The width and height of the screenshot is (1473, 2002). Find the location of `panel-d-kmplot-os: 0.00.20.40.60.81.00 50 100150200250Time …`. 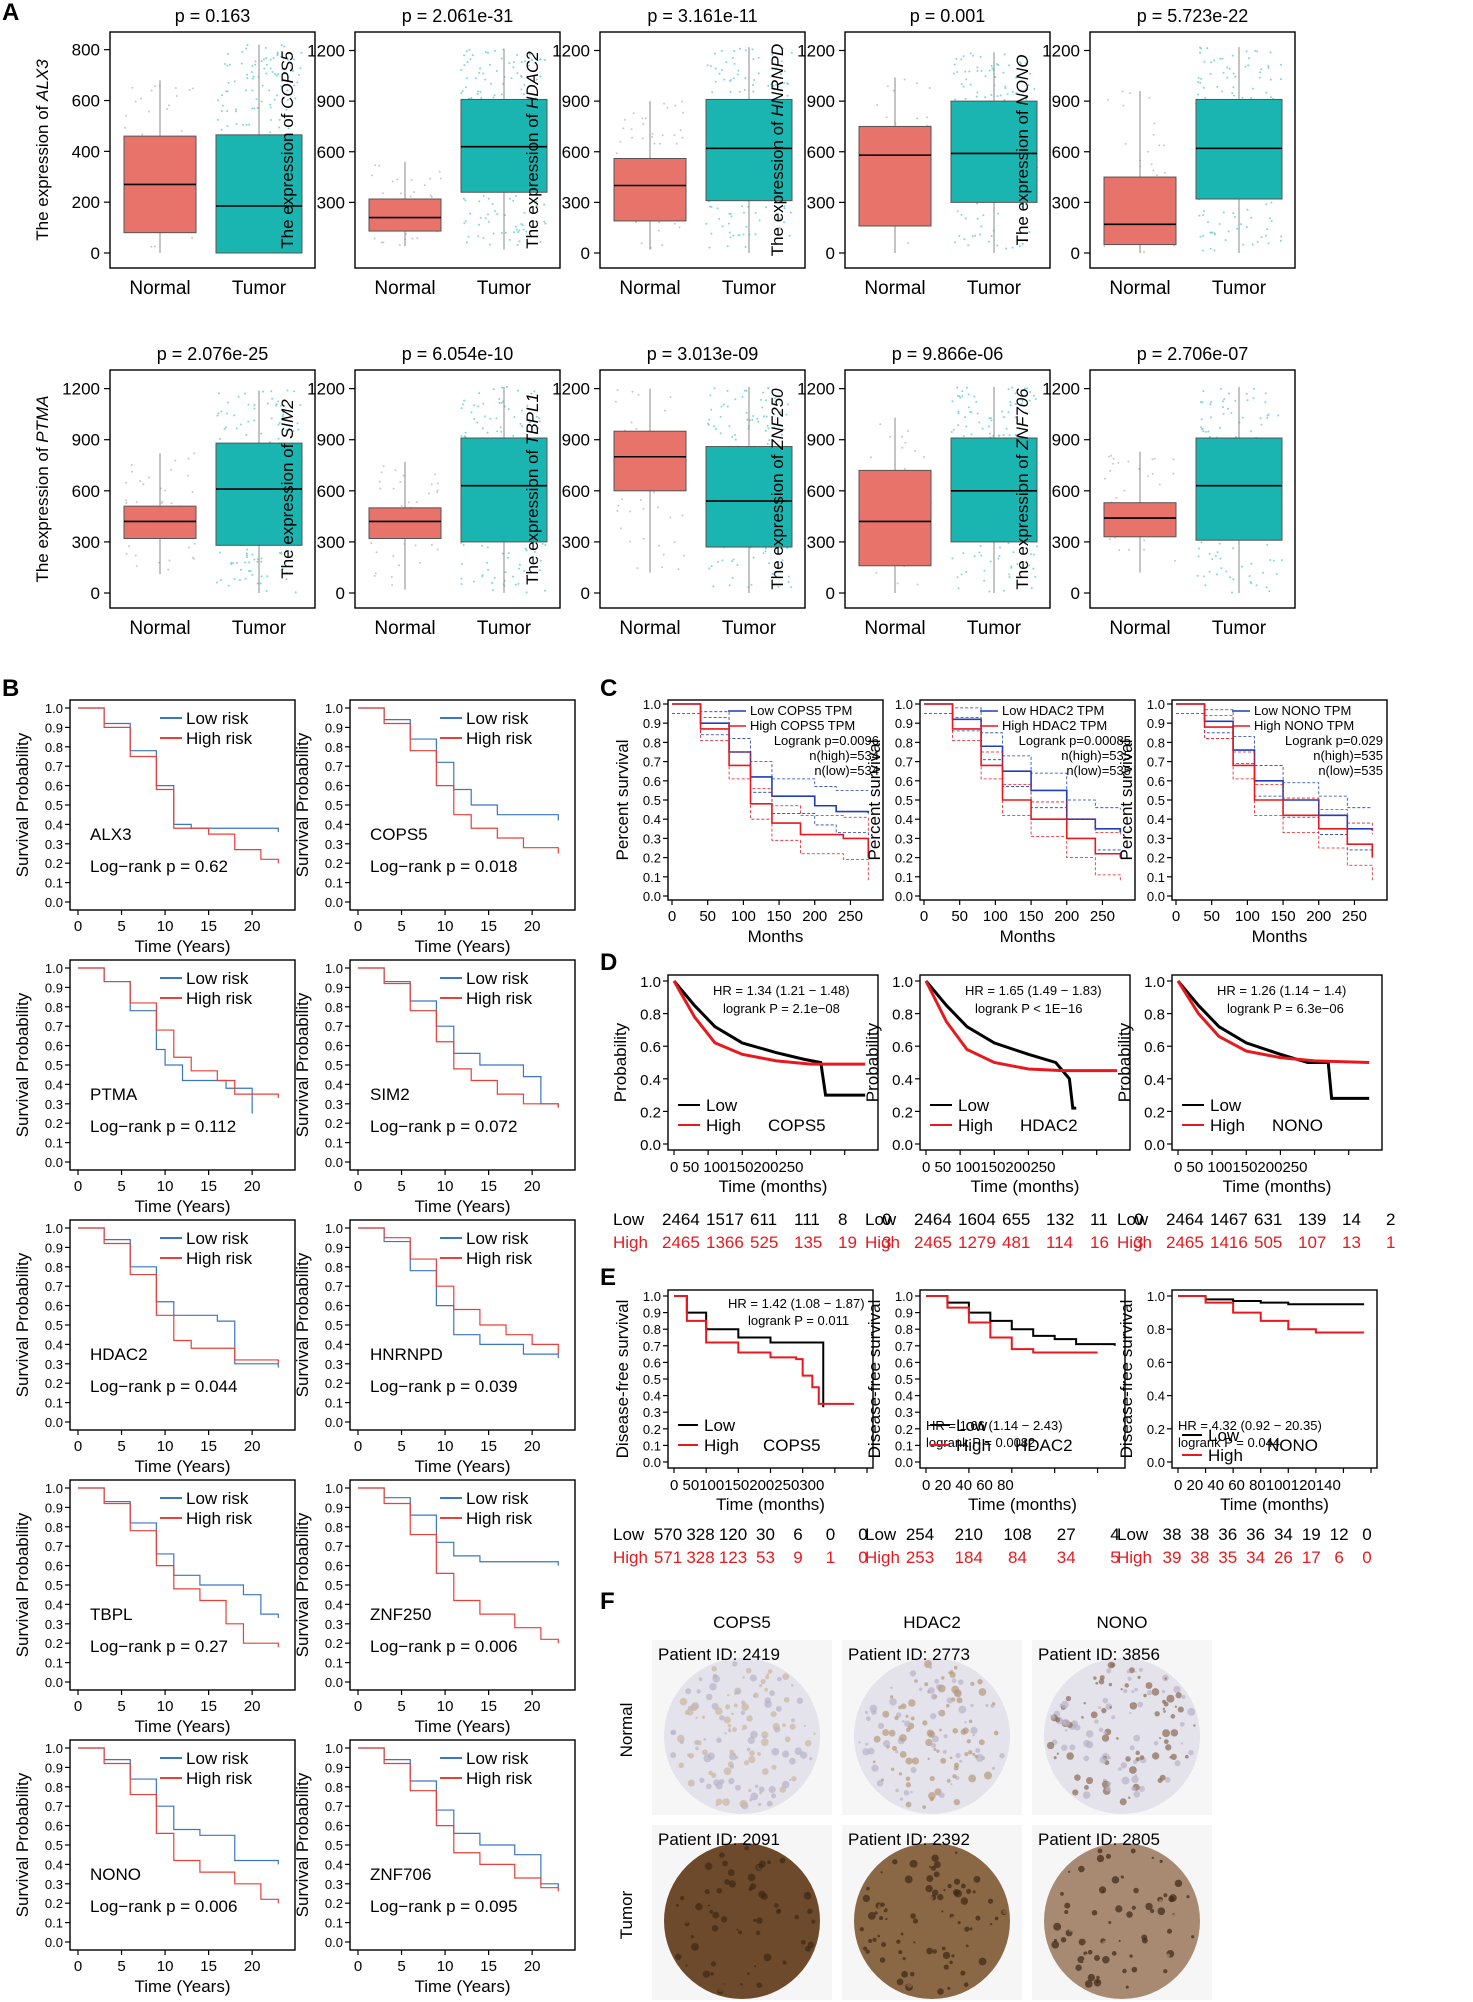

panel-d-kmplot-os: 0.00.20.40.60.81.00 50 100150200250Time … is located at coordinates (1003, 1113).